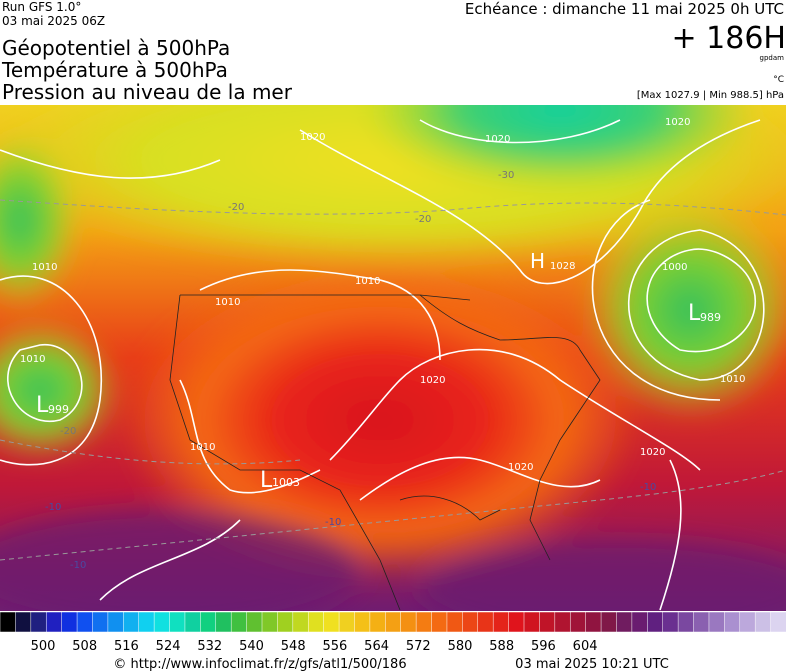 Image resolution: width=786 pixels, height=672 pixels. What do you see at coordinates (506, 175) in the screenshot?
I see `map-label: -30` at bounding box center [506, 175].